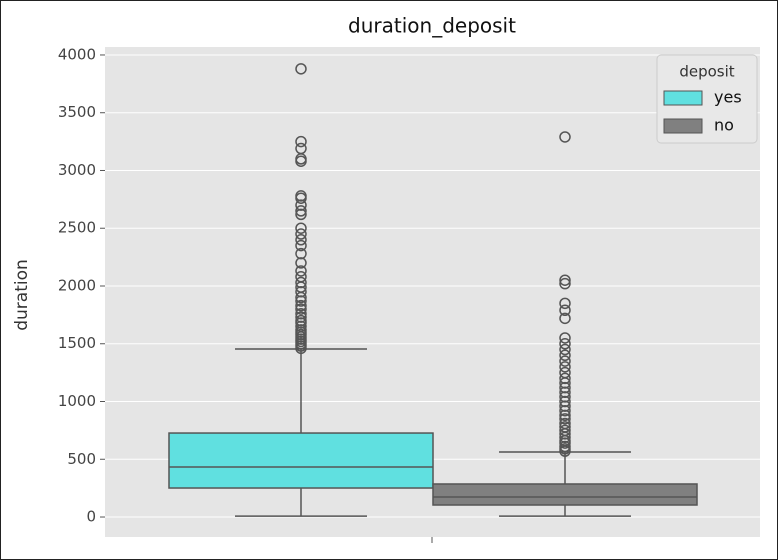 Image resolution: width=778 pixels, height=560 pixels. What do you see at coordinates (77, 54) in the screenshot?
I see `y-tick-label: 4000` at bounding box center [77, 54].